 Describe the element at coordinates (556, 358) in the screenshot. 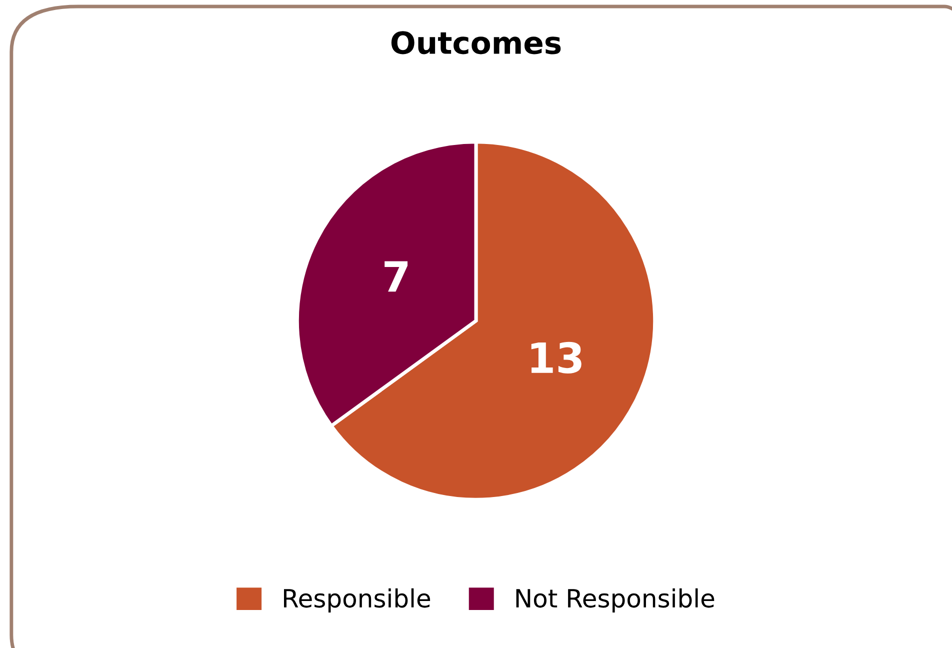

I see `data-label: 13` at that location.